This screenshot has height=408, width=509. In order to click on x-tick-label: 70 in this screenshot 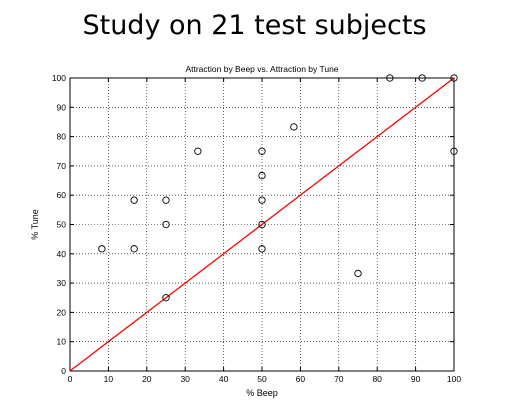, I will do `click(339, 379)`.